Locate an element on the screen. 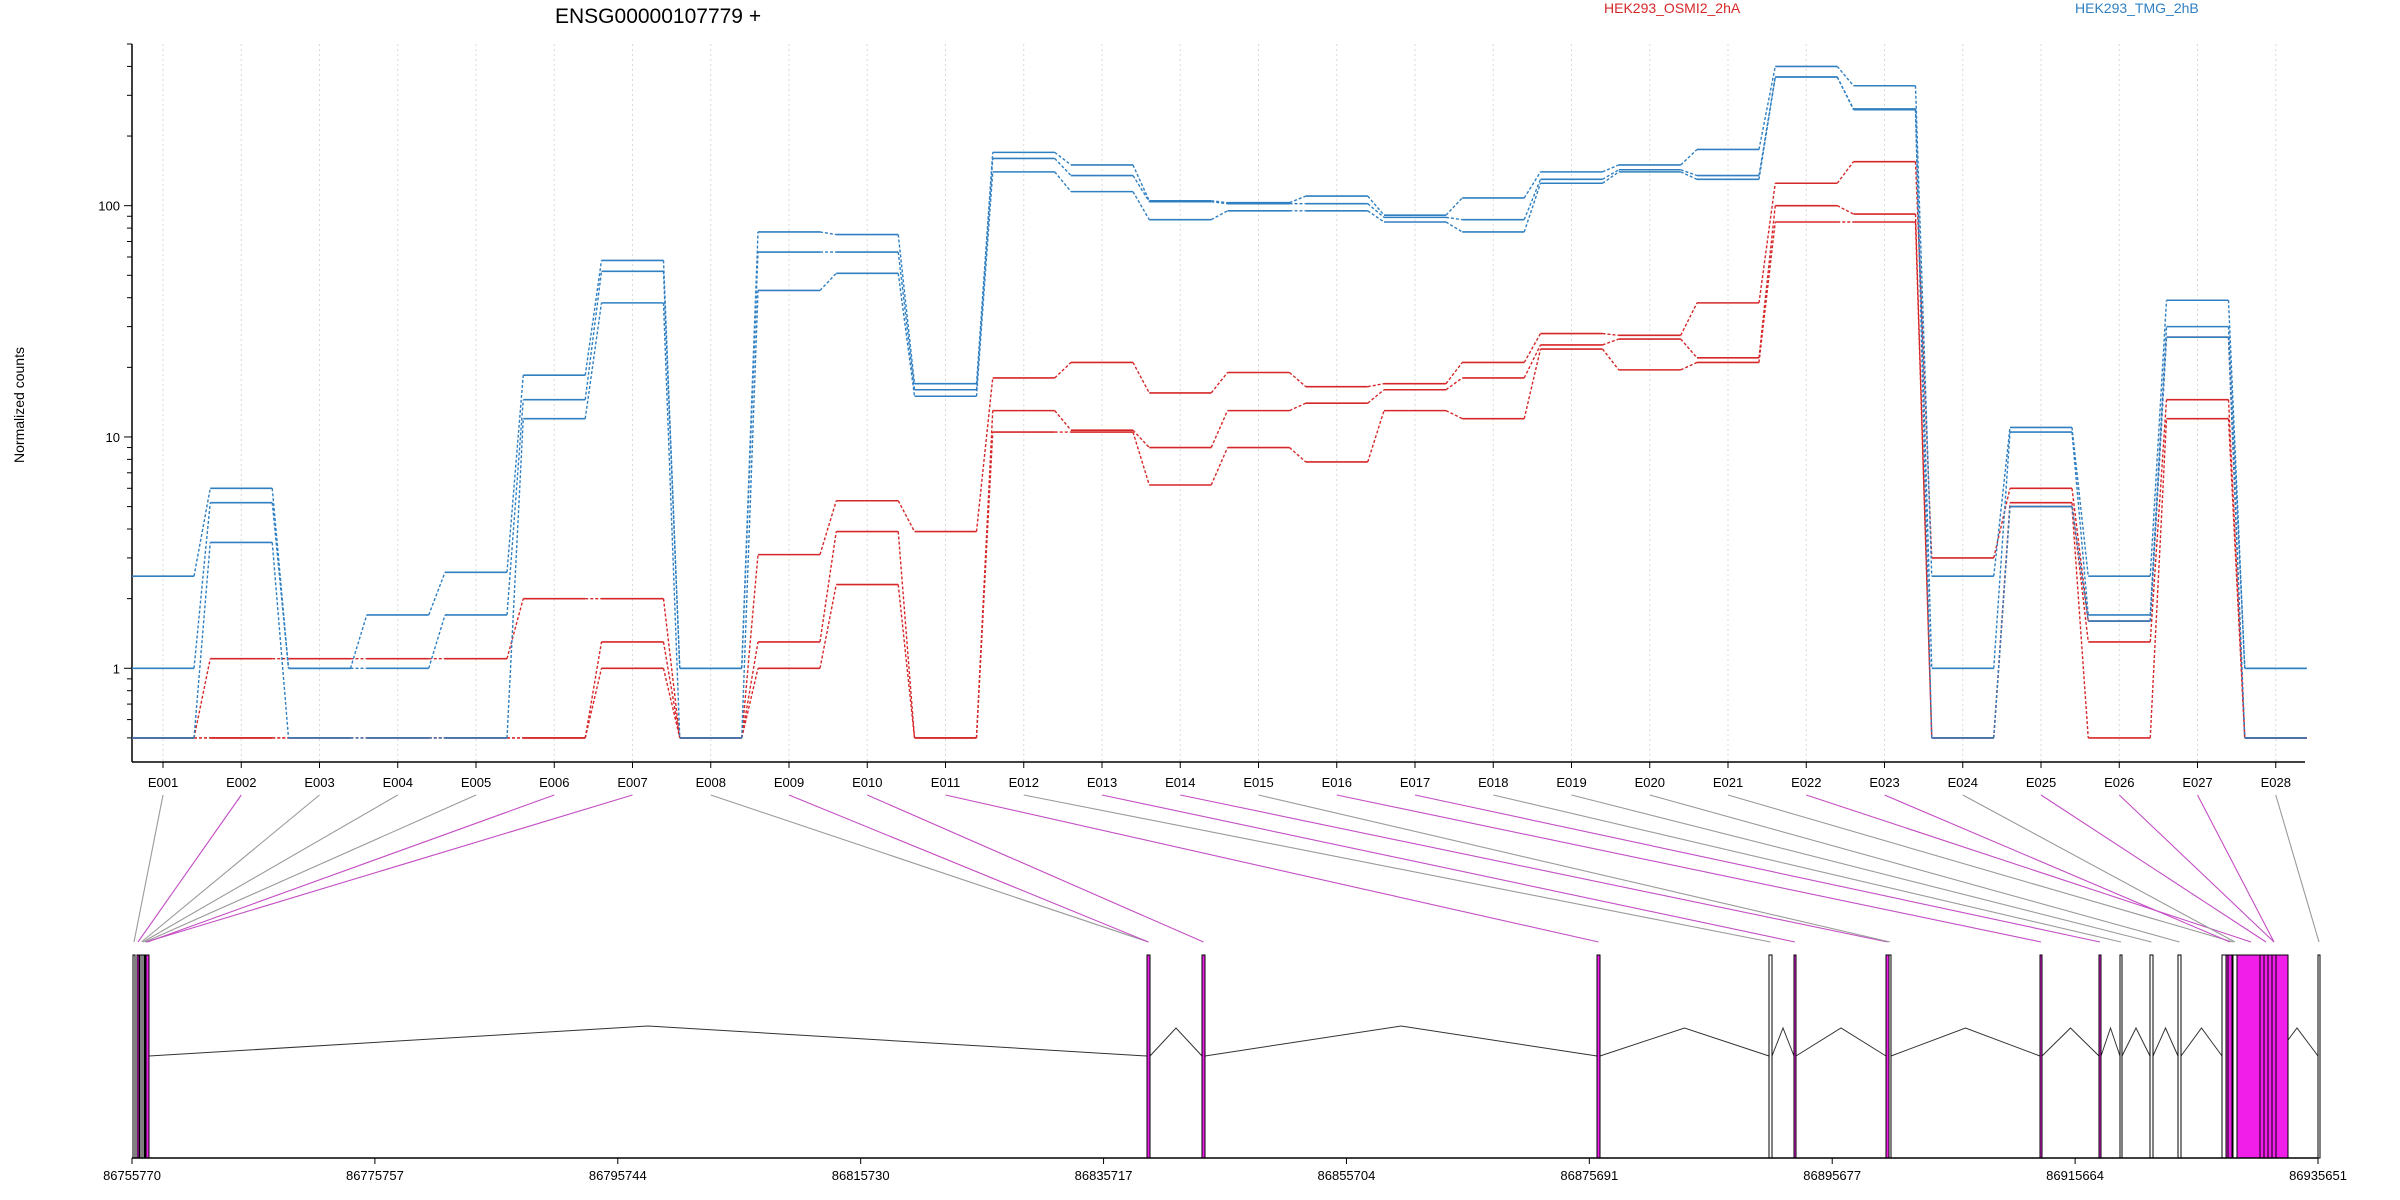  x-tick-label-E025: E025 is located at coordinates (2041, 782).